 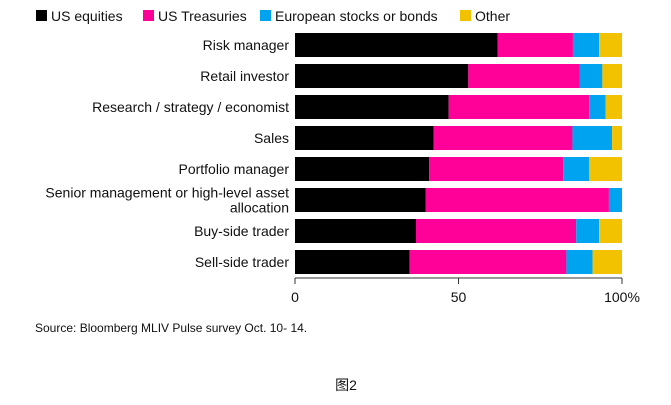 What do you see at coordinates (259, 208) in the screenshot?
I see `category-label-line: allocation` at bounding box center [259, 208].